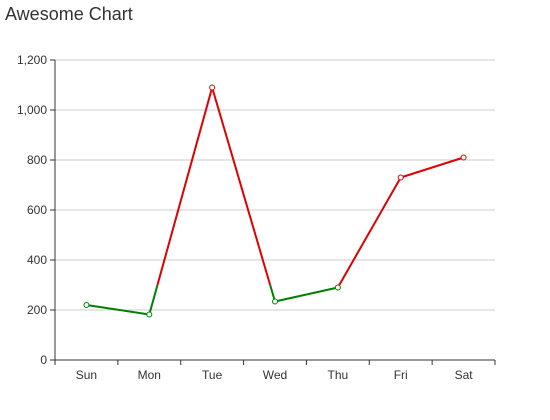  I want to click on data-point-thu, so click(337, 287).